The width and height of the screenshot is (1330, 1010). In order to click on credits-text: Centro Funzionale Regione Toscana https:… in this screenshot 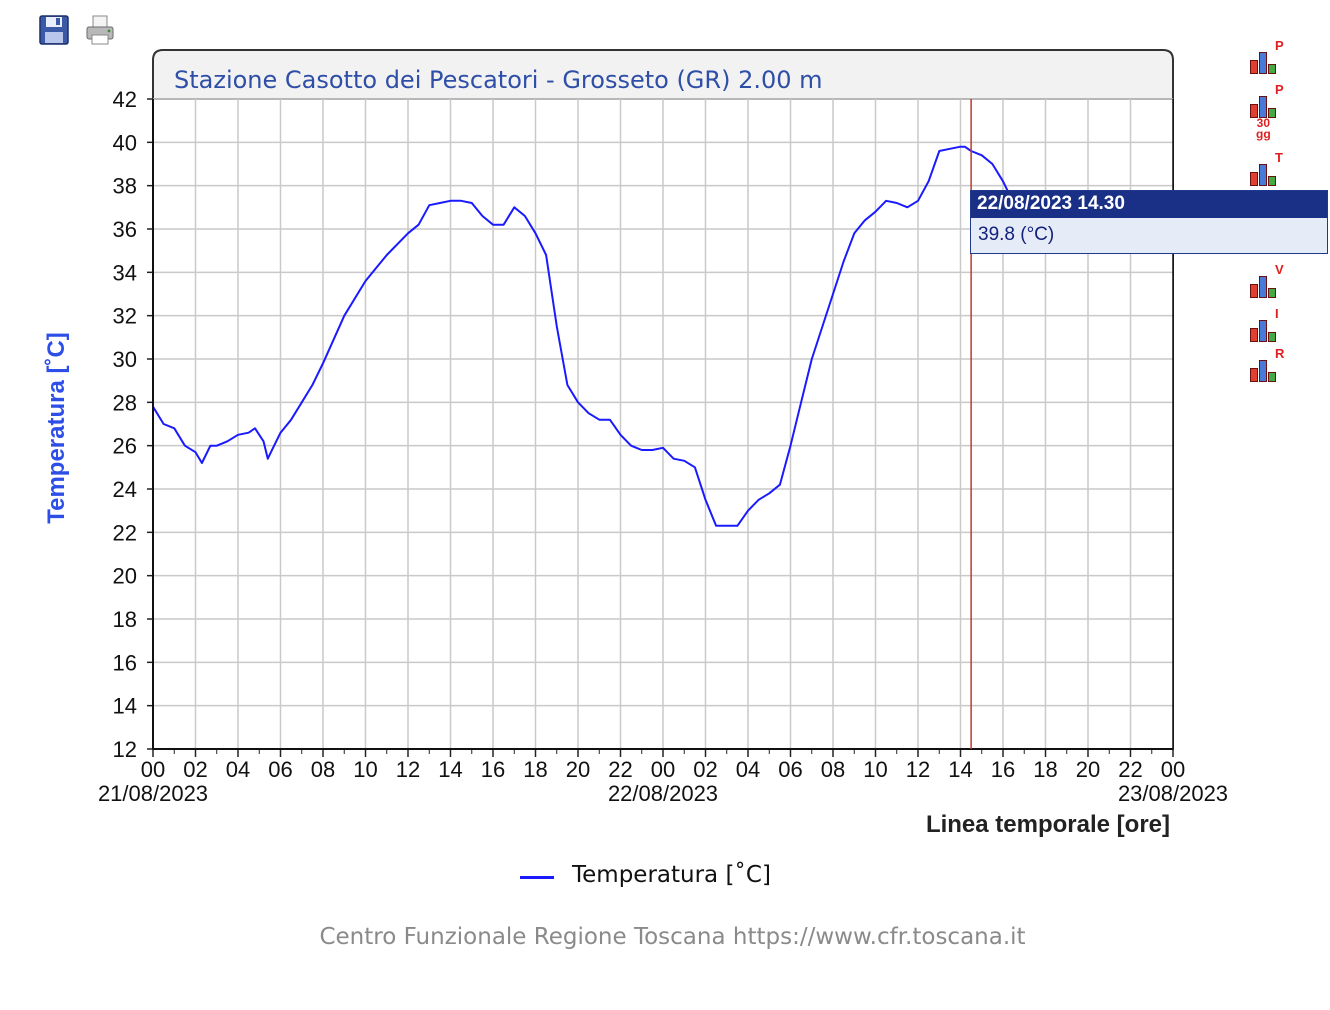, I will do `click(672, 937)`.